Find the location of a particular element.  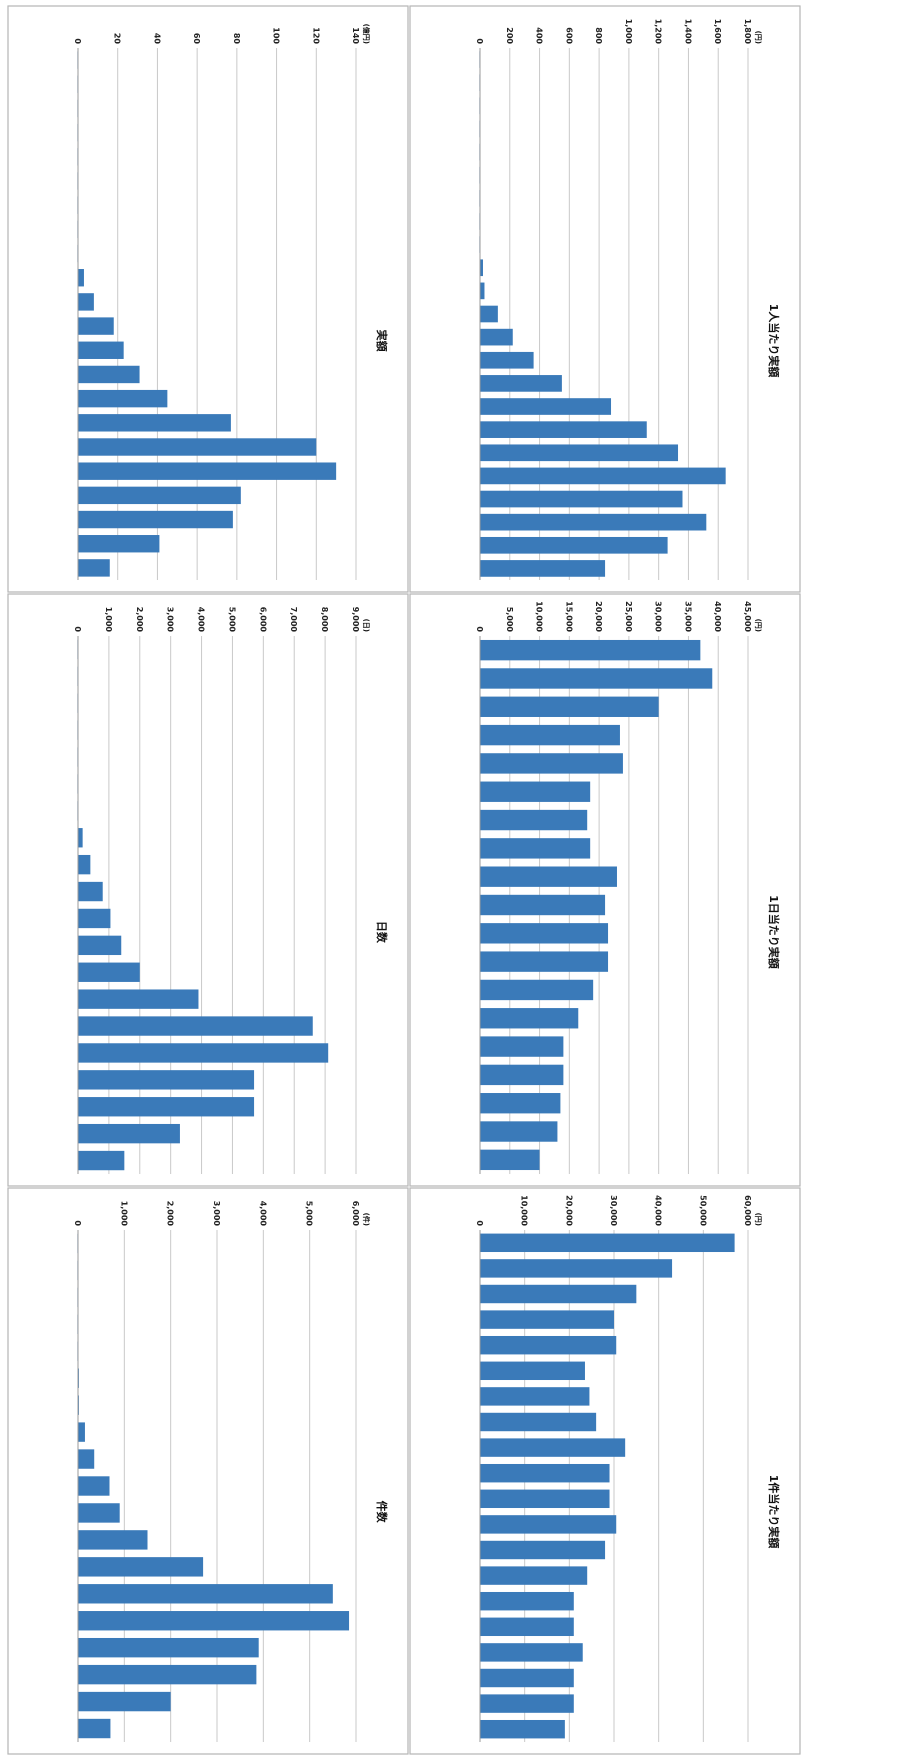

chart-title: 1日当たり実額 is located at coordinates (774, 932).